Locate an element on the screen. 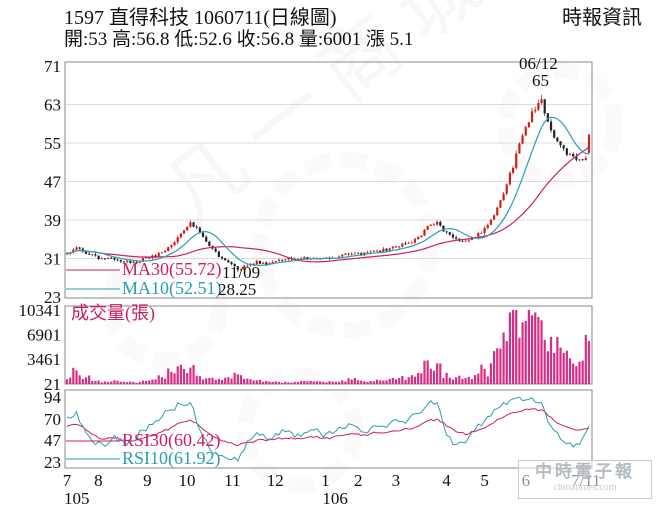 The image size is (656, 525). price-tick-label: 23 is located at coordinates (52, 297).